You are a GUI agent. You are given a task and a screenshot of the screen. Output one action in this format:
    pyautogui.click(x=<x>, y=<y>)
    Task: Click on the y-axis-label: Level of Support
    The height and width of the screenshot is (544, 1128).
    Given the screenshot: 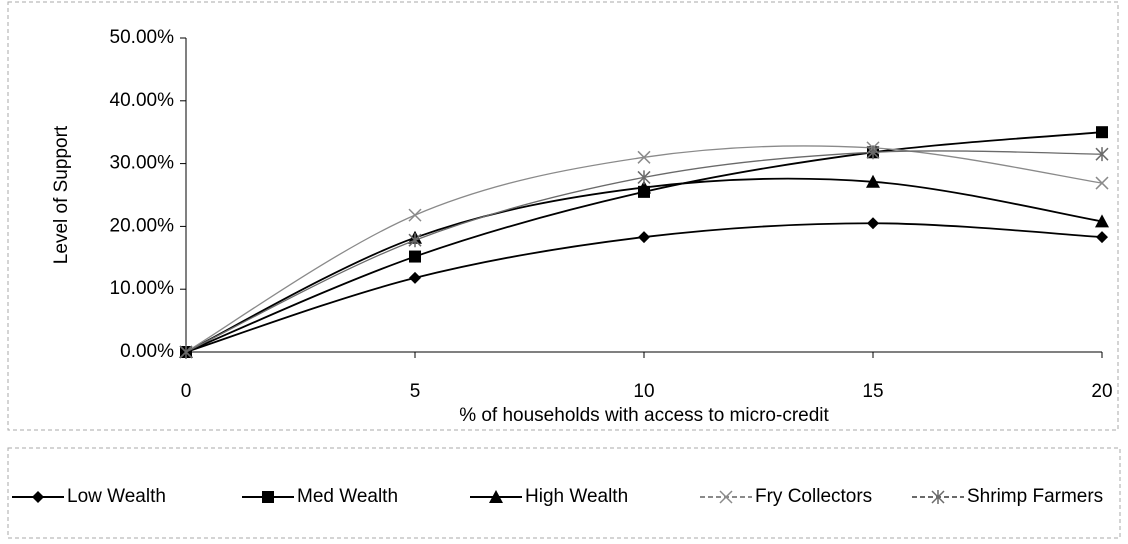 What is the action you would take?
    pyautogui.click(x=61, y=194)
    